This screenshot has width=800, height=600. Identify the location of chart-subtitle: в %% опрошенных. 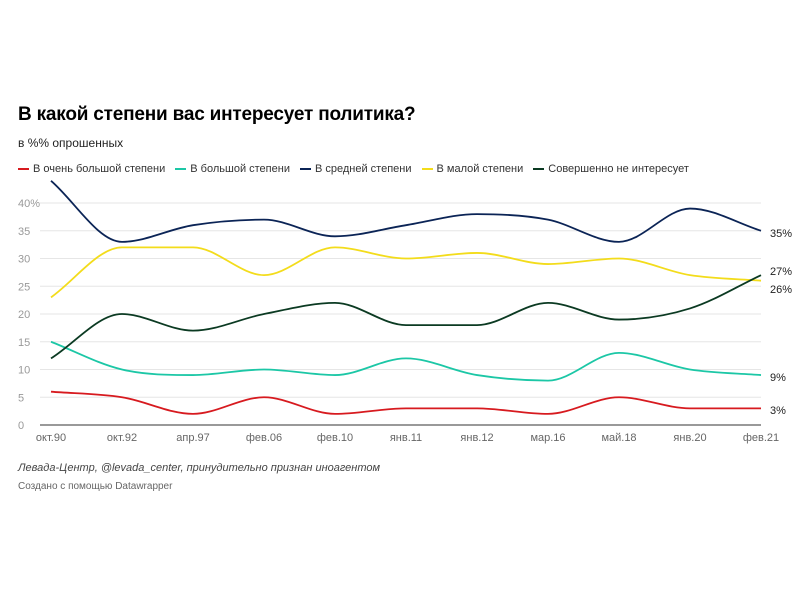
(71, 143).